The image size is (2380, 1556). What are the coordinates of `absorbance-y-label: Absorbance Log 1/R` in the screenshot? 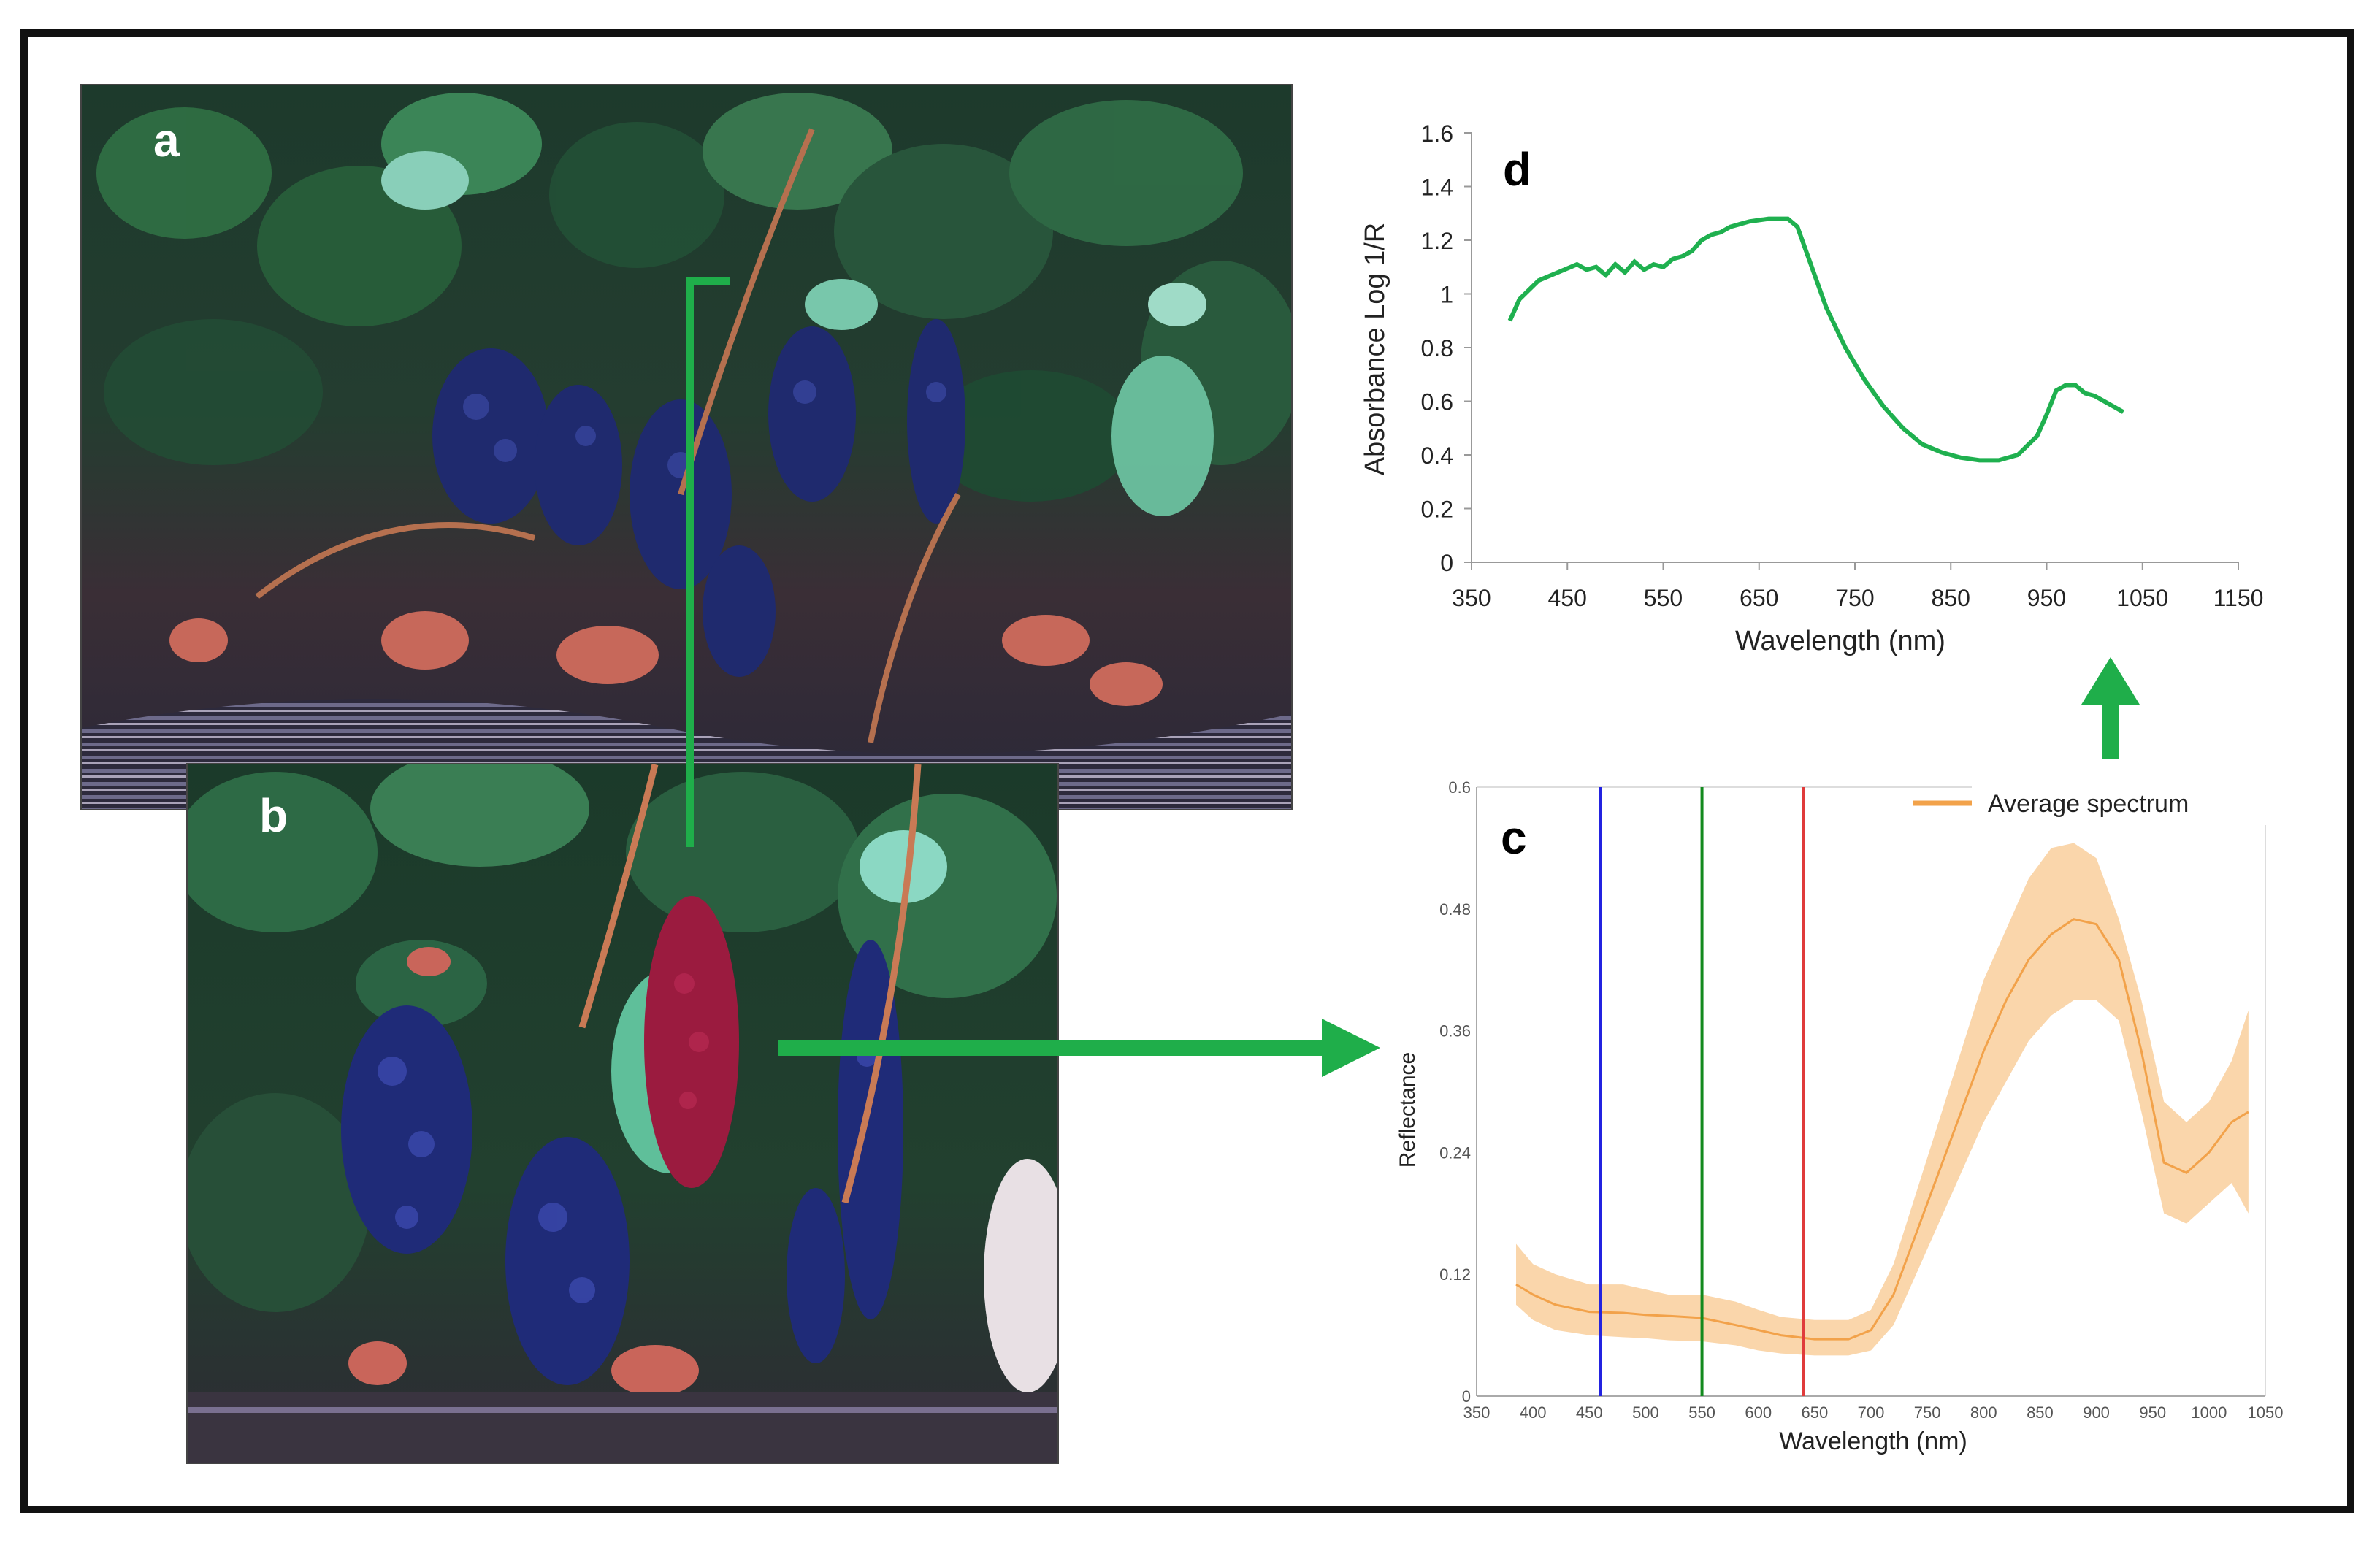 It's located at (1375, 349).